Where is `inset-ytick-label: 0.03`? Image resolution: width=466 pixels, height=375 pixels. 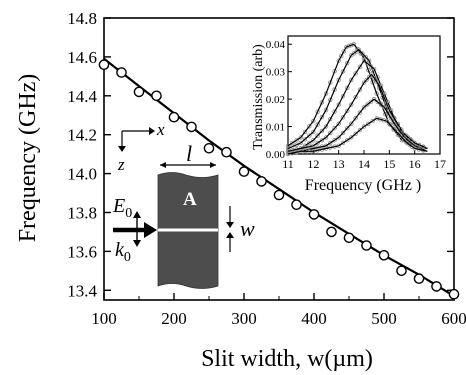
inset-ytick-label: 0.03 is located at coordinates (276, 73).